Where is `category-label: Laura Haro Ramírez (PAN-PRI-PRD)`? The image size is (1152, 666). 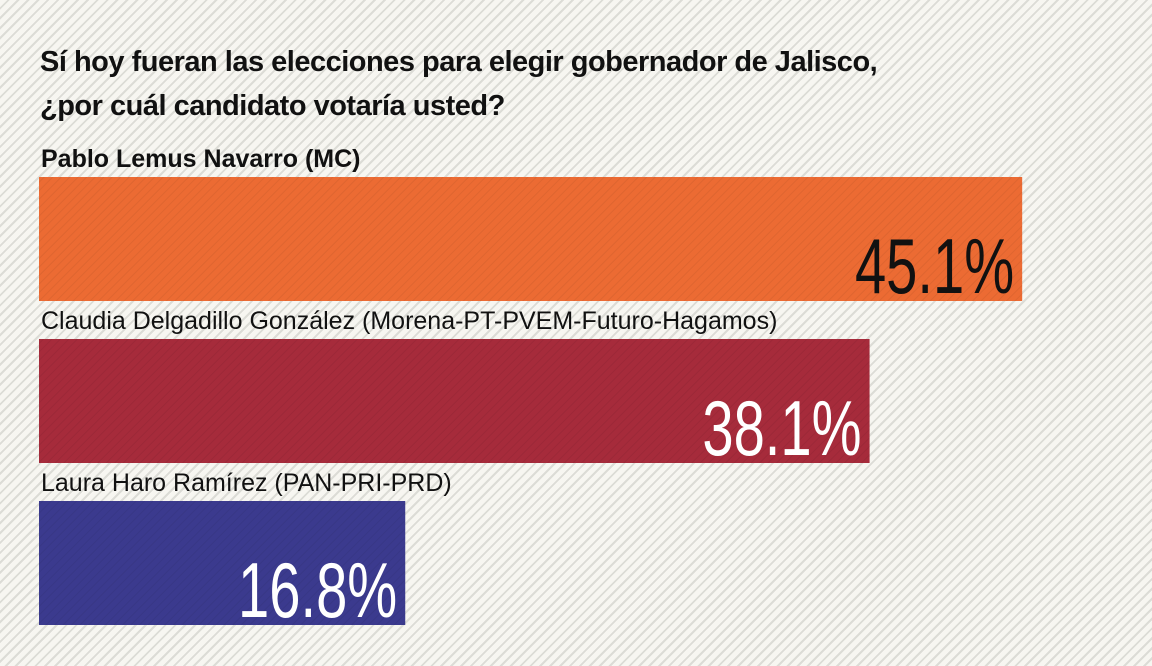 category-label: Laura Haro Ramírez (PAN-PRI-PRD) is located at coordinates (246, 483).